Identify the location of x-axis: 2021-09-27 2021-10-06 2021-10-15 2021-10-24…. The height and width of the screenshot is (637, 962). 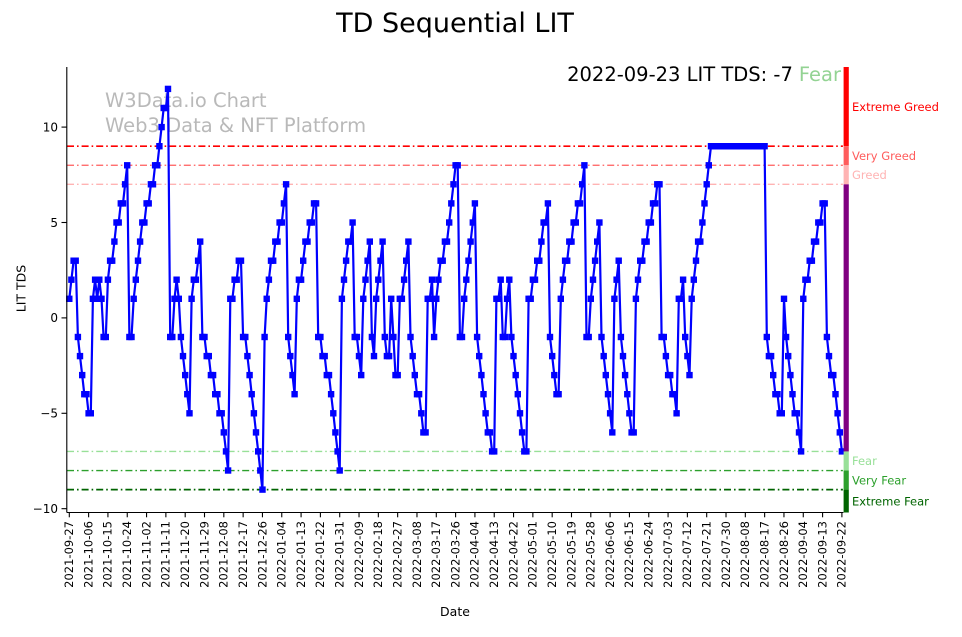
(455, 550).